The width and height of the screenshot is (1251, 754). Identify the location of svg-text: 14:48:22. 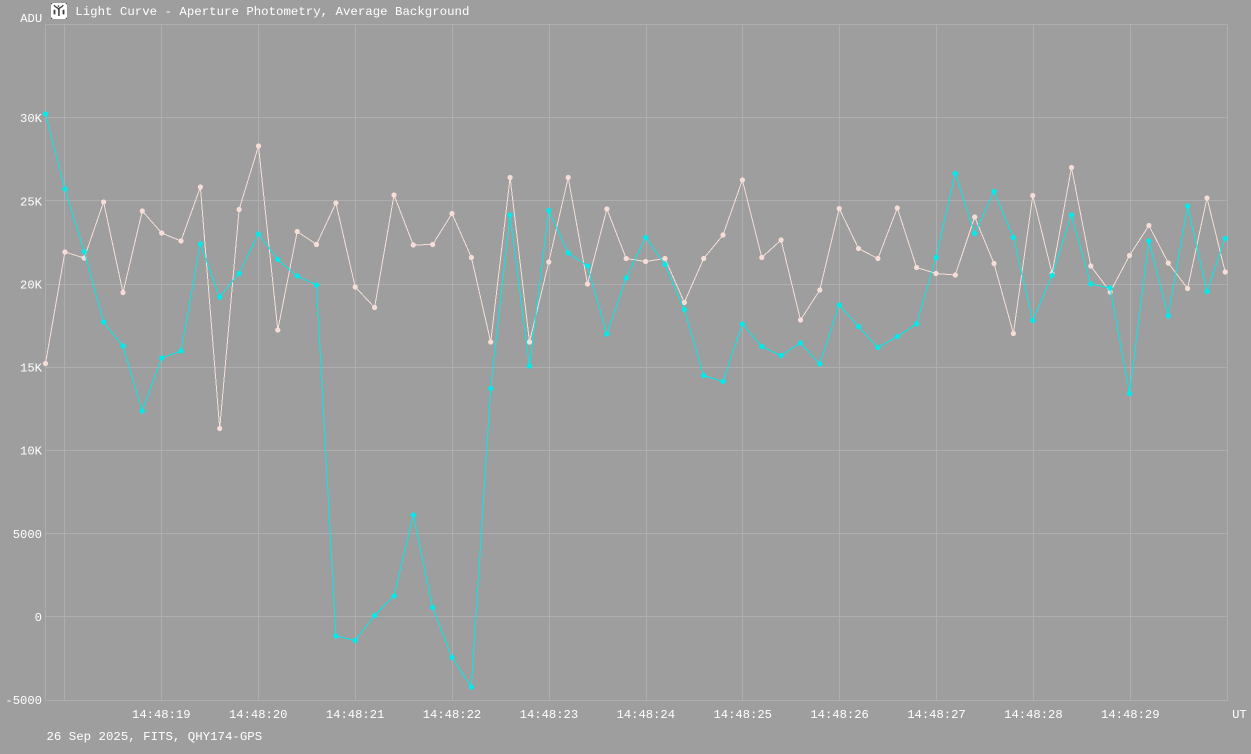
(452, 715).